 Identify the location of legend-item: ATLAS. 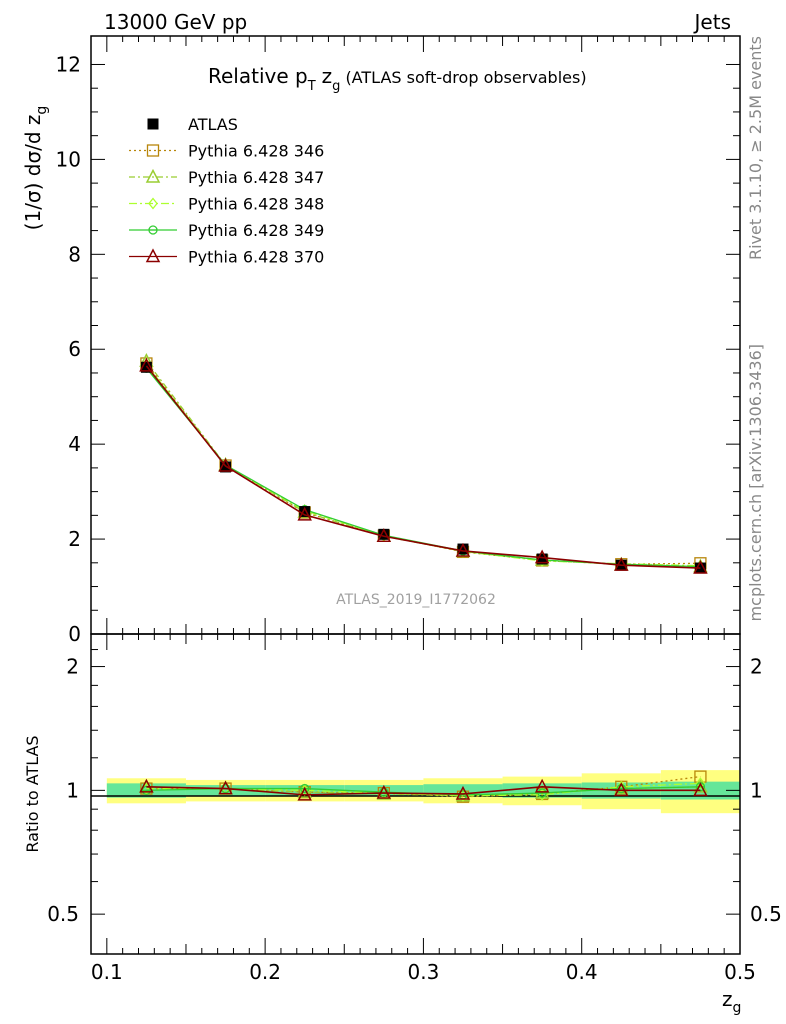
(192, 124).